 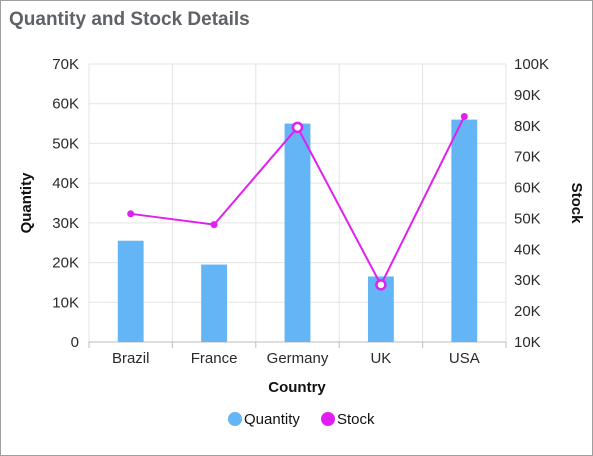 What do you see at coordinates (380, 358) in the screenshot?
I see `x-tick-label: UK` at bounding box center [380, 358].